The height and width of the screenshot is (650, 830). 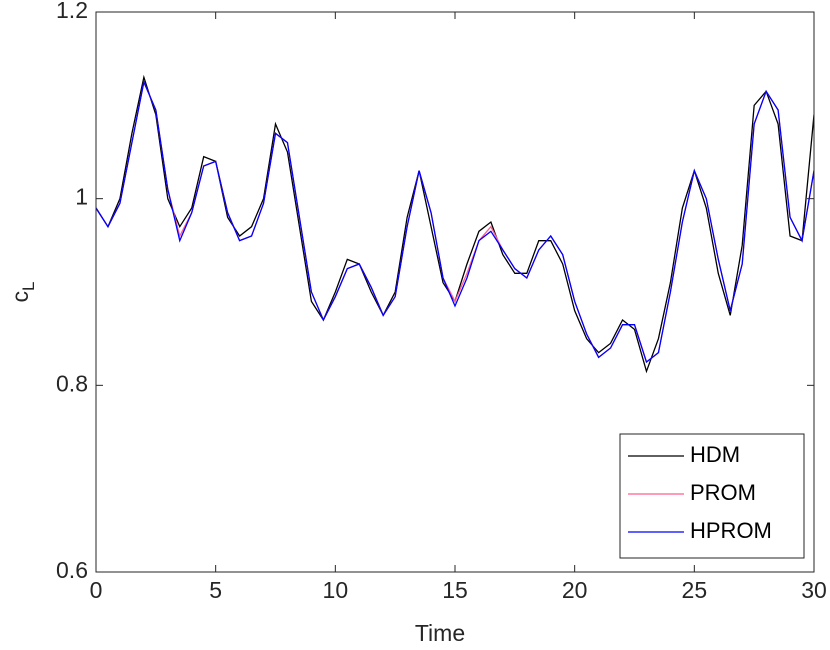 What do you see at coordinates (215, 590) in the screenshot?
I see `x-tick-label: 5` at bounding box center [215, 590].